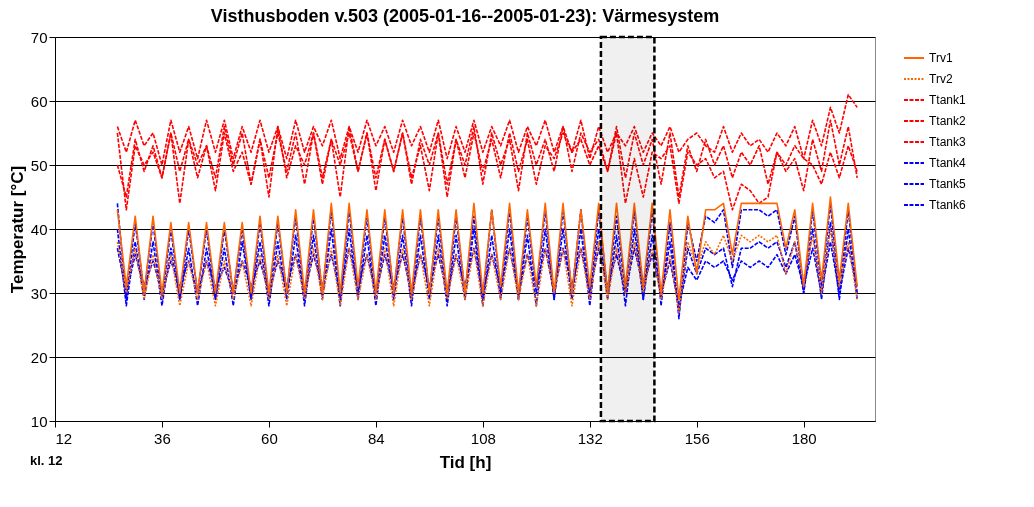 This screenshot has height=507, width=1034. I want to click on y-tick-label: 50, so click(39, 165).